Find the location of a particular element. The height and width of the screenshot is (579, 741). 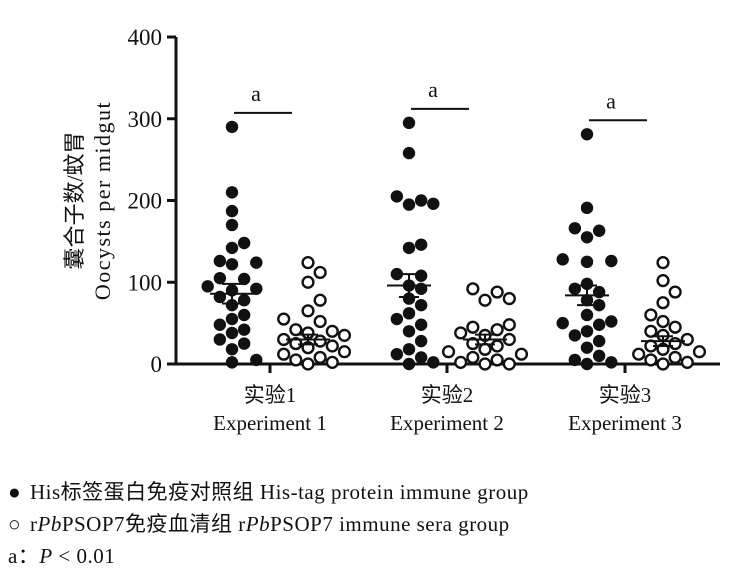

x-tick-label-en: Experiment 2 is located at coordinates (447, 423).